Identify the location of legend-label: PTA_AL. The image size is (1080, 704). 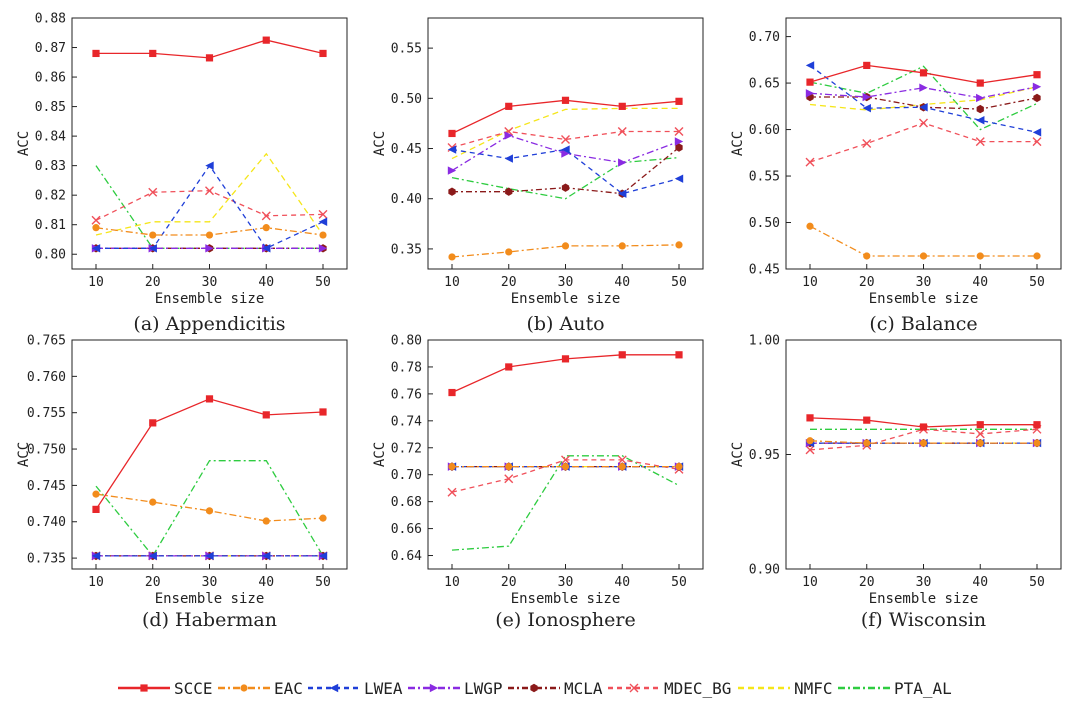
(923, 688).